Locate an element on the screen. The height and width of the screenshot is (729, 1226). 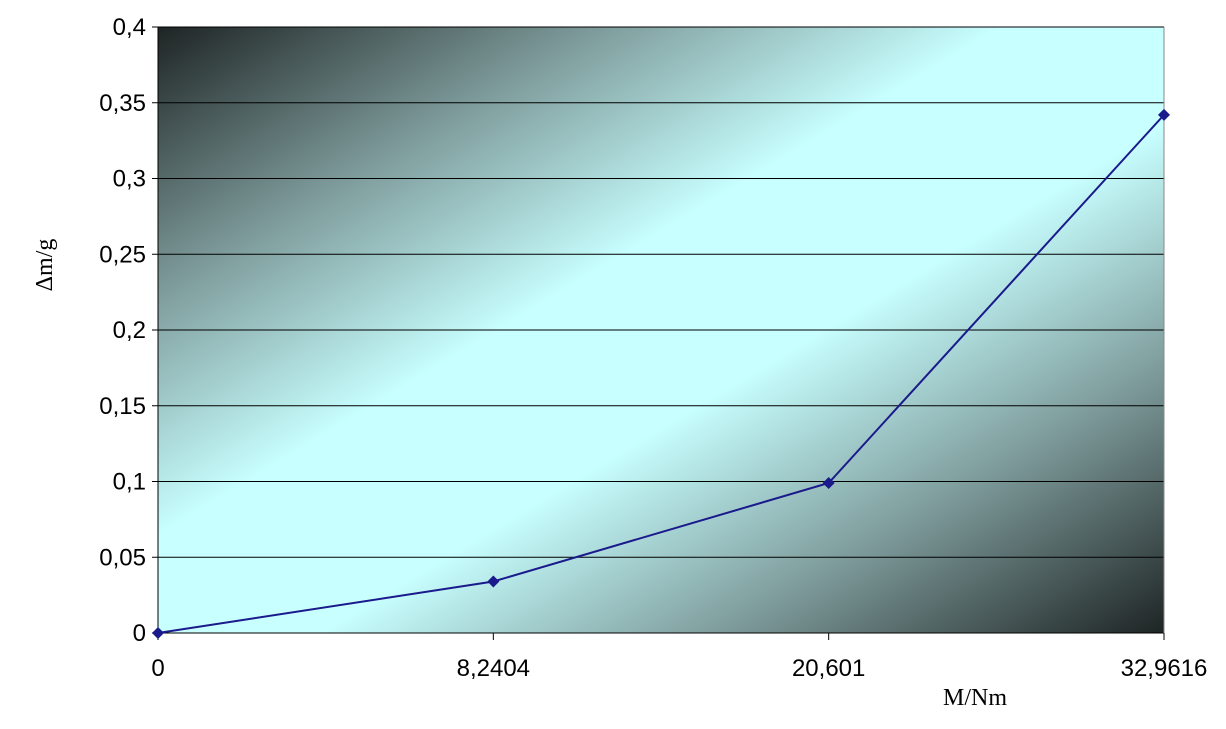
x-tick-label: 20,601 is located at coordinates (828, 668).